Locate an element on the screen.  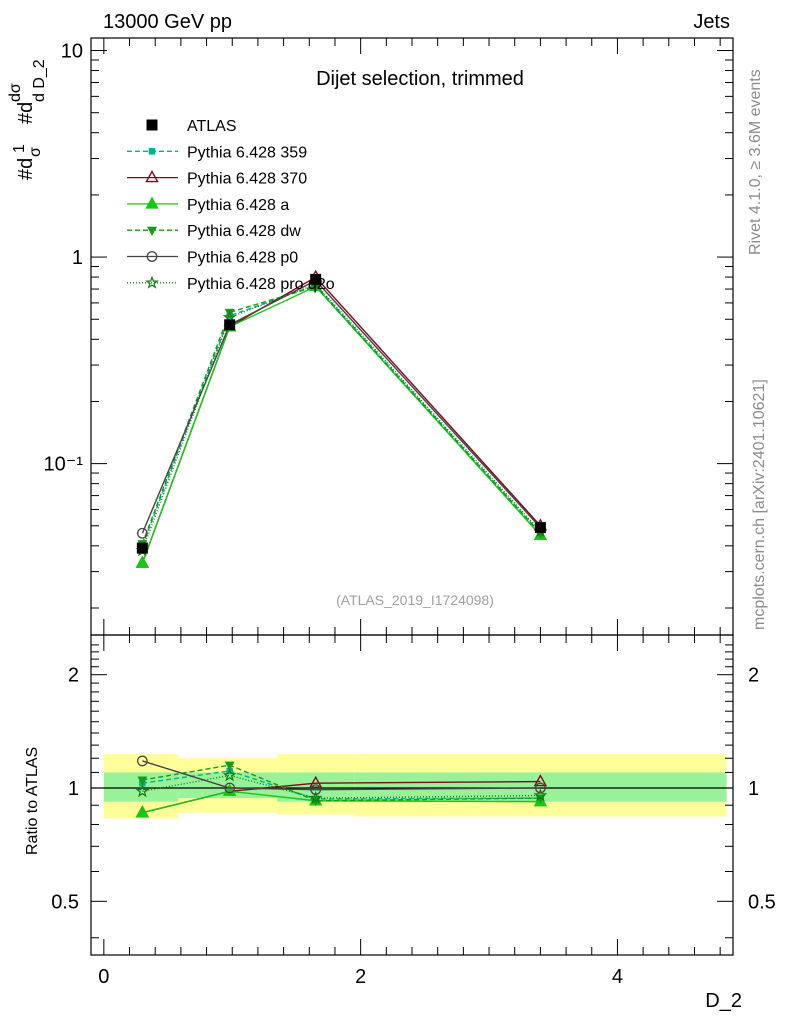
header-left: 13000 GeV pp is located at coordinates (167, 22).